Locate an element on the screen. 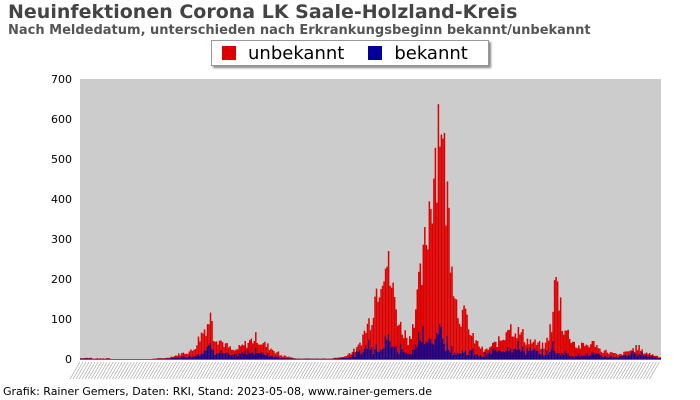 The image size is (700, 400). y-tick-label: 0 is located at coordinates (68, 359).